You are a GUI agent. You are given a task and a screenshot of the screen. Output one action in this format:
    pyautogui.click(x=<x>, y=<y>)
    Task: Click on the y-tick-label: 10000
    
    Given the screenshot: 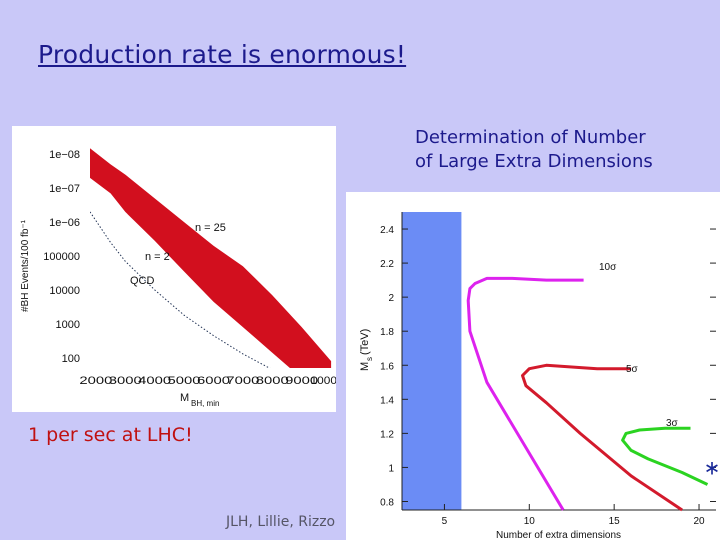 What is the action you would take?
    pyautogui.click(x=64, y=291)
    